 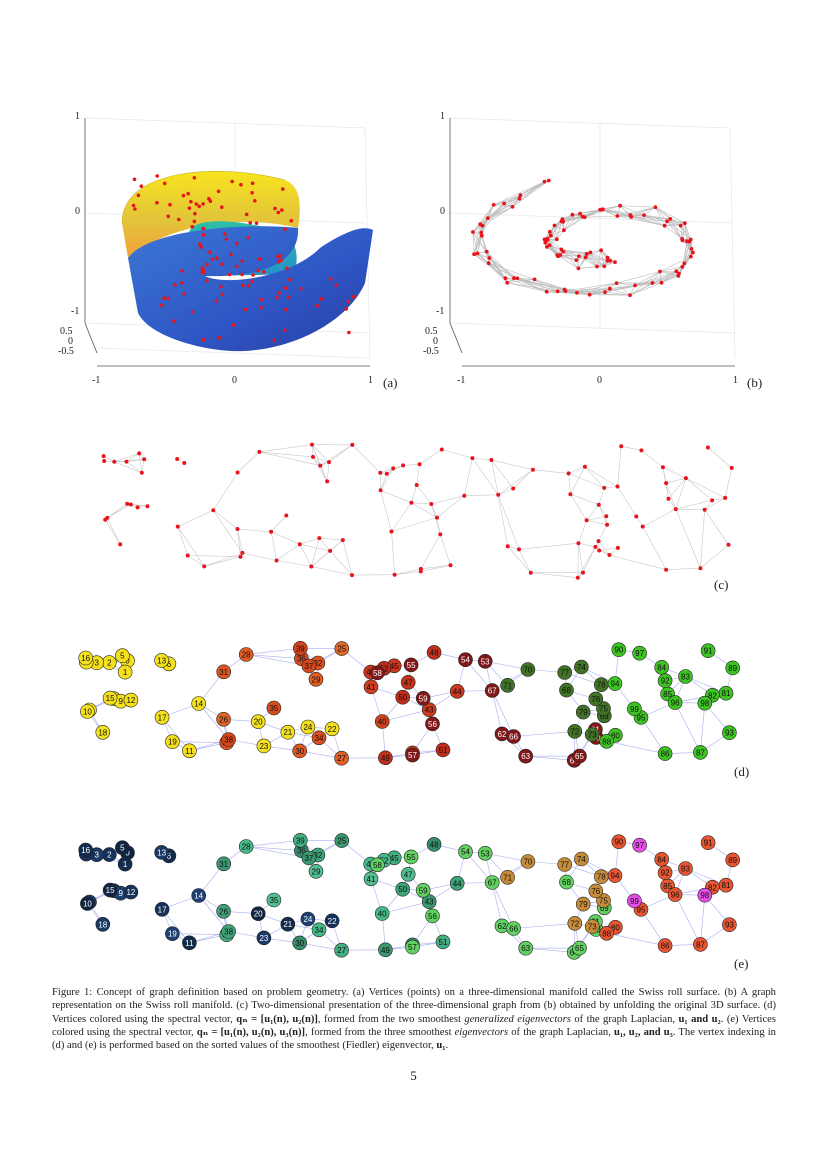 I want to click on vertex-index-label: 31, so click(x=223, y=672).